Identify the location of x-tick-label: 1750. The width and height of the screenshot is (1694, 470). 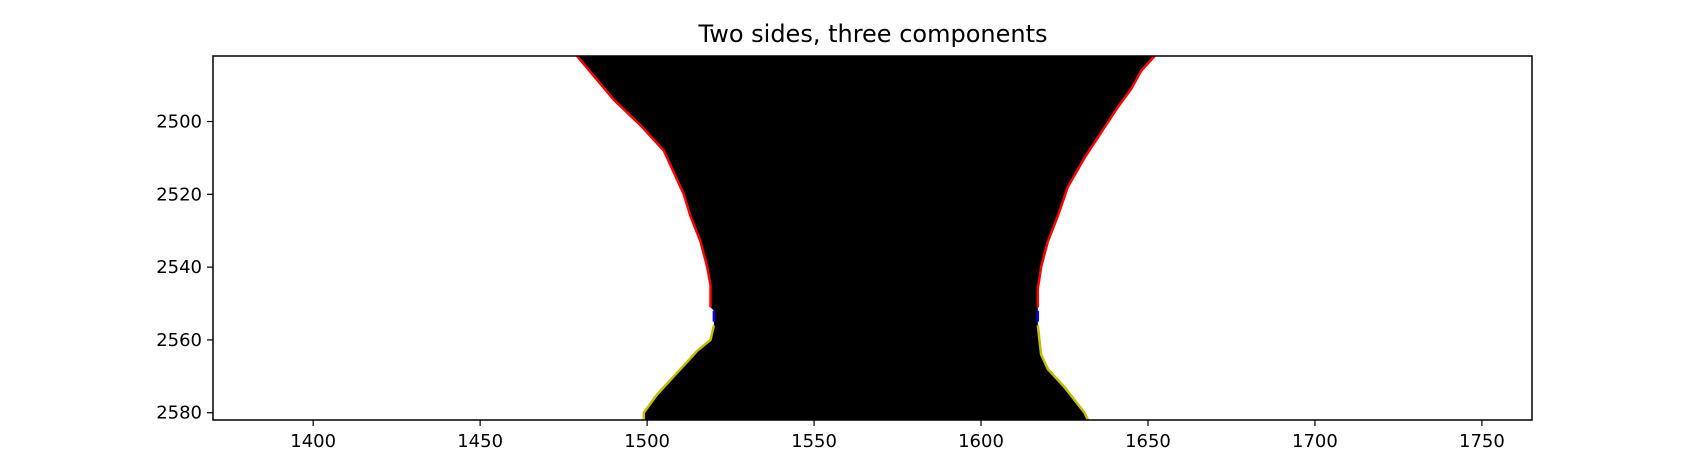
(1482, 441).